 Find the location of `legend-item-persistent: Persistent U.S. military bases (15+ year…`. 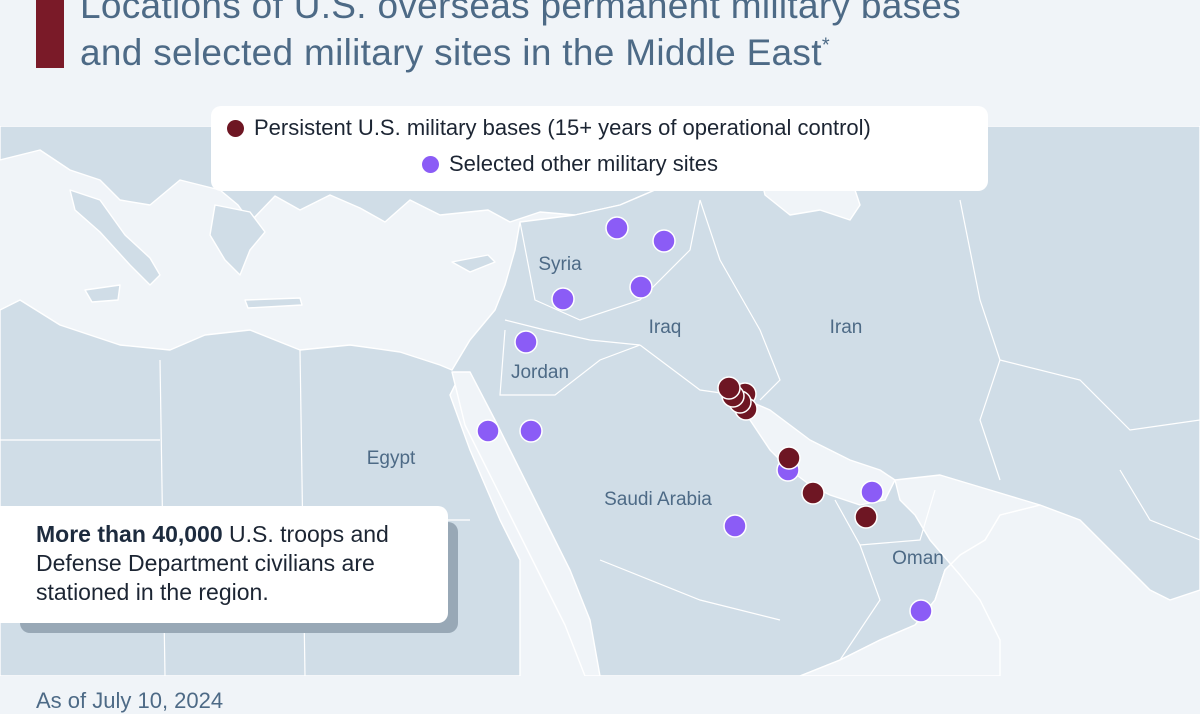

legend-item-persistent: Persistent U.S. military bases (15+ year… is located at coordinates (549, 128).